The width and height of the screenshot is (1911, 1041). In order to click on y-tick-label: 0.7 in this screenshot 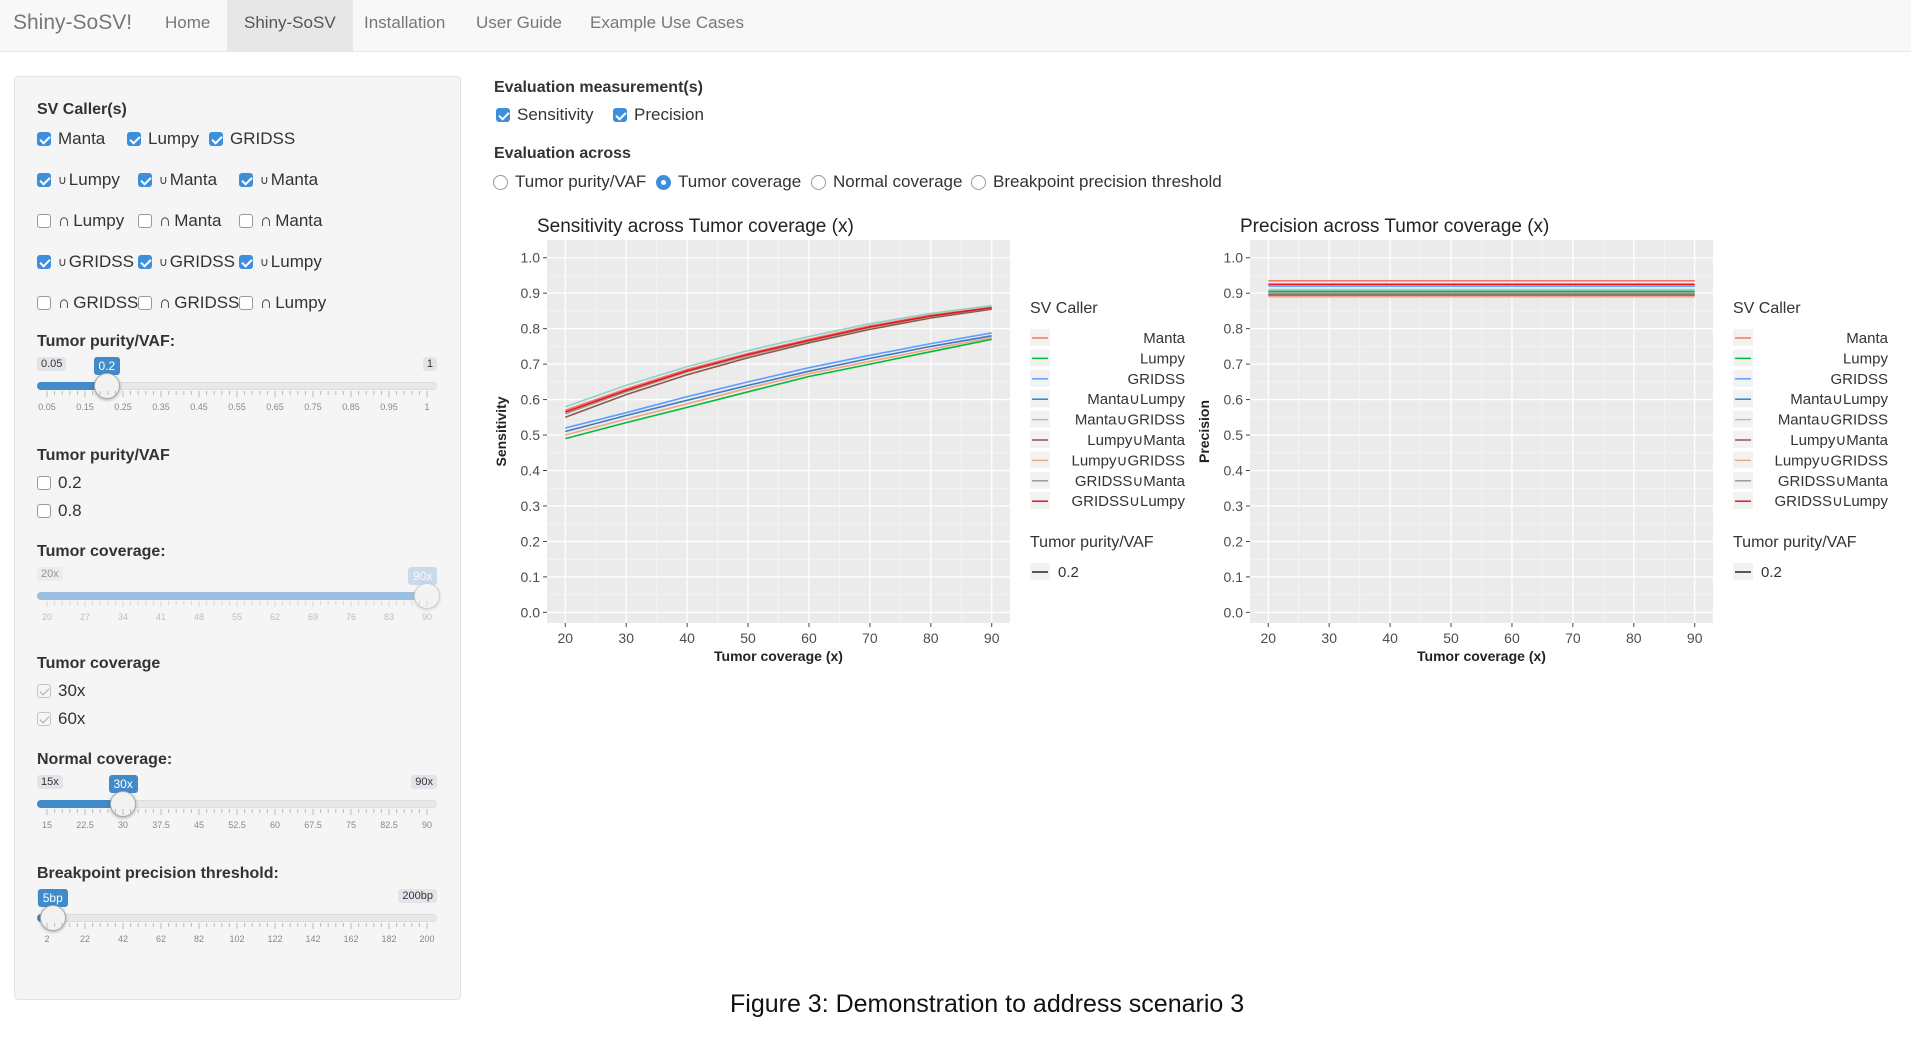, I will do `click(1234, 364)`.